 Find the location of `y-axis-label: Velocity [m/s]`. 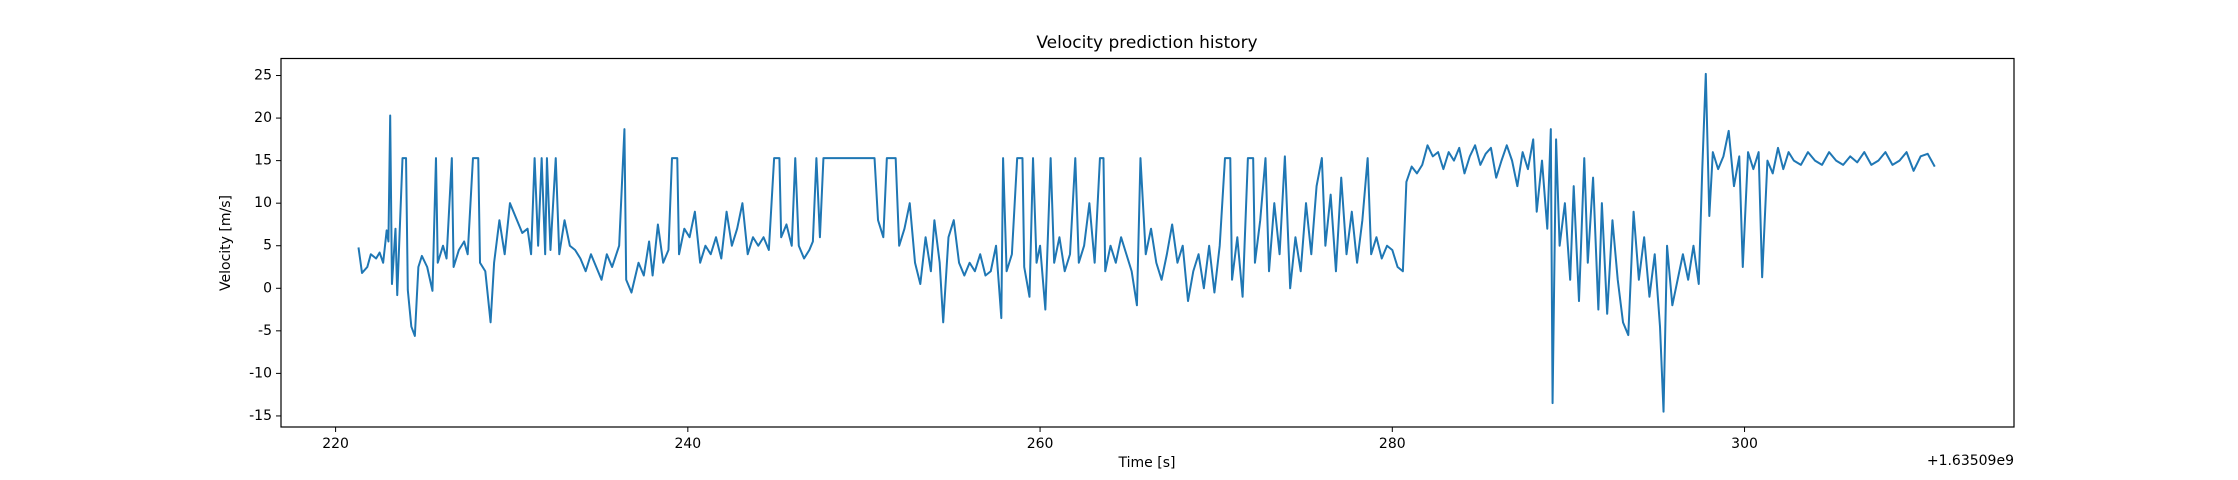

y-axis-label: Velocity [m/s] is located at coordinates (226, 243).